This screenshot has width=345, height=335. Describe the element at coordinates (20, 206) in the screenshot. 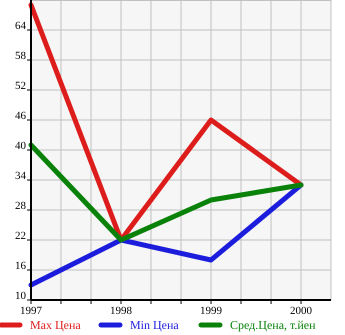

I see `y-tick-label: 28` at that location.